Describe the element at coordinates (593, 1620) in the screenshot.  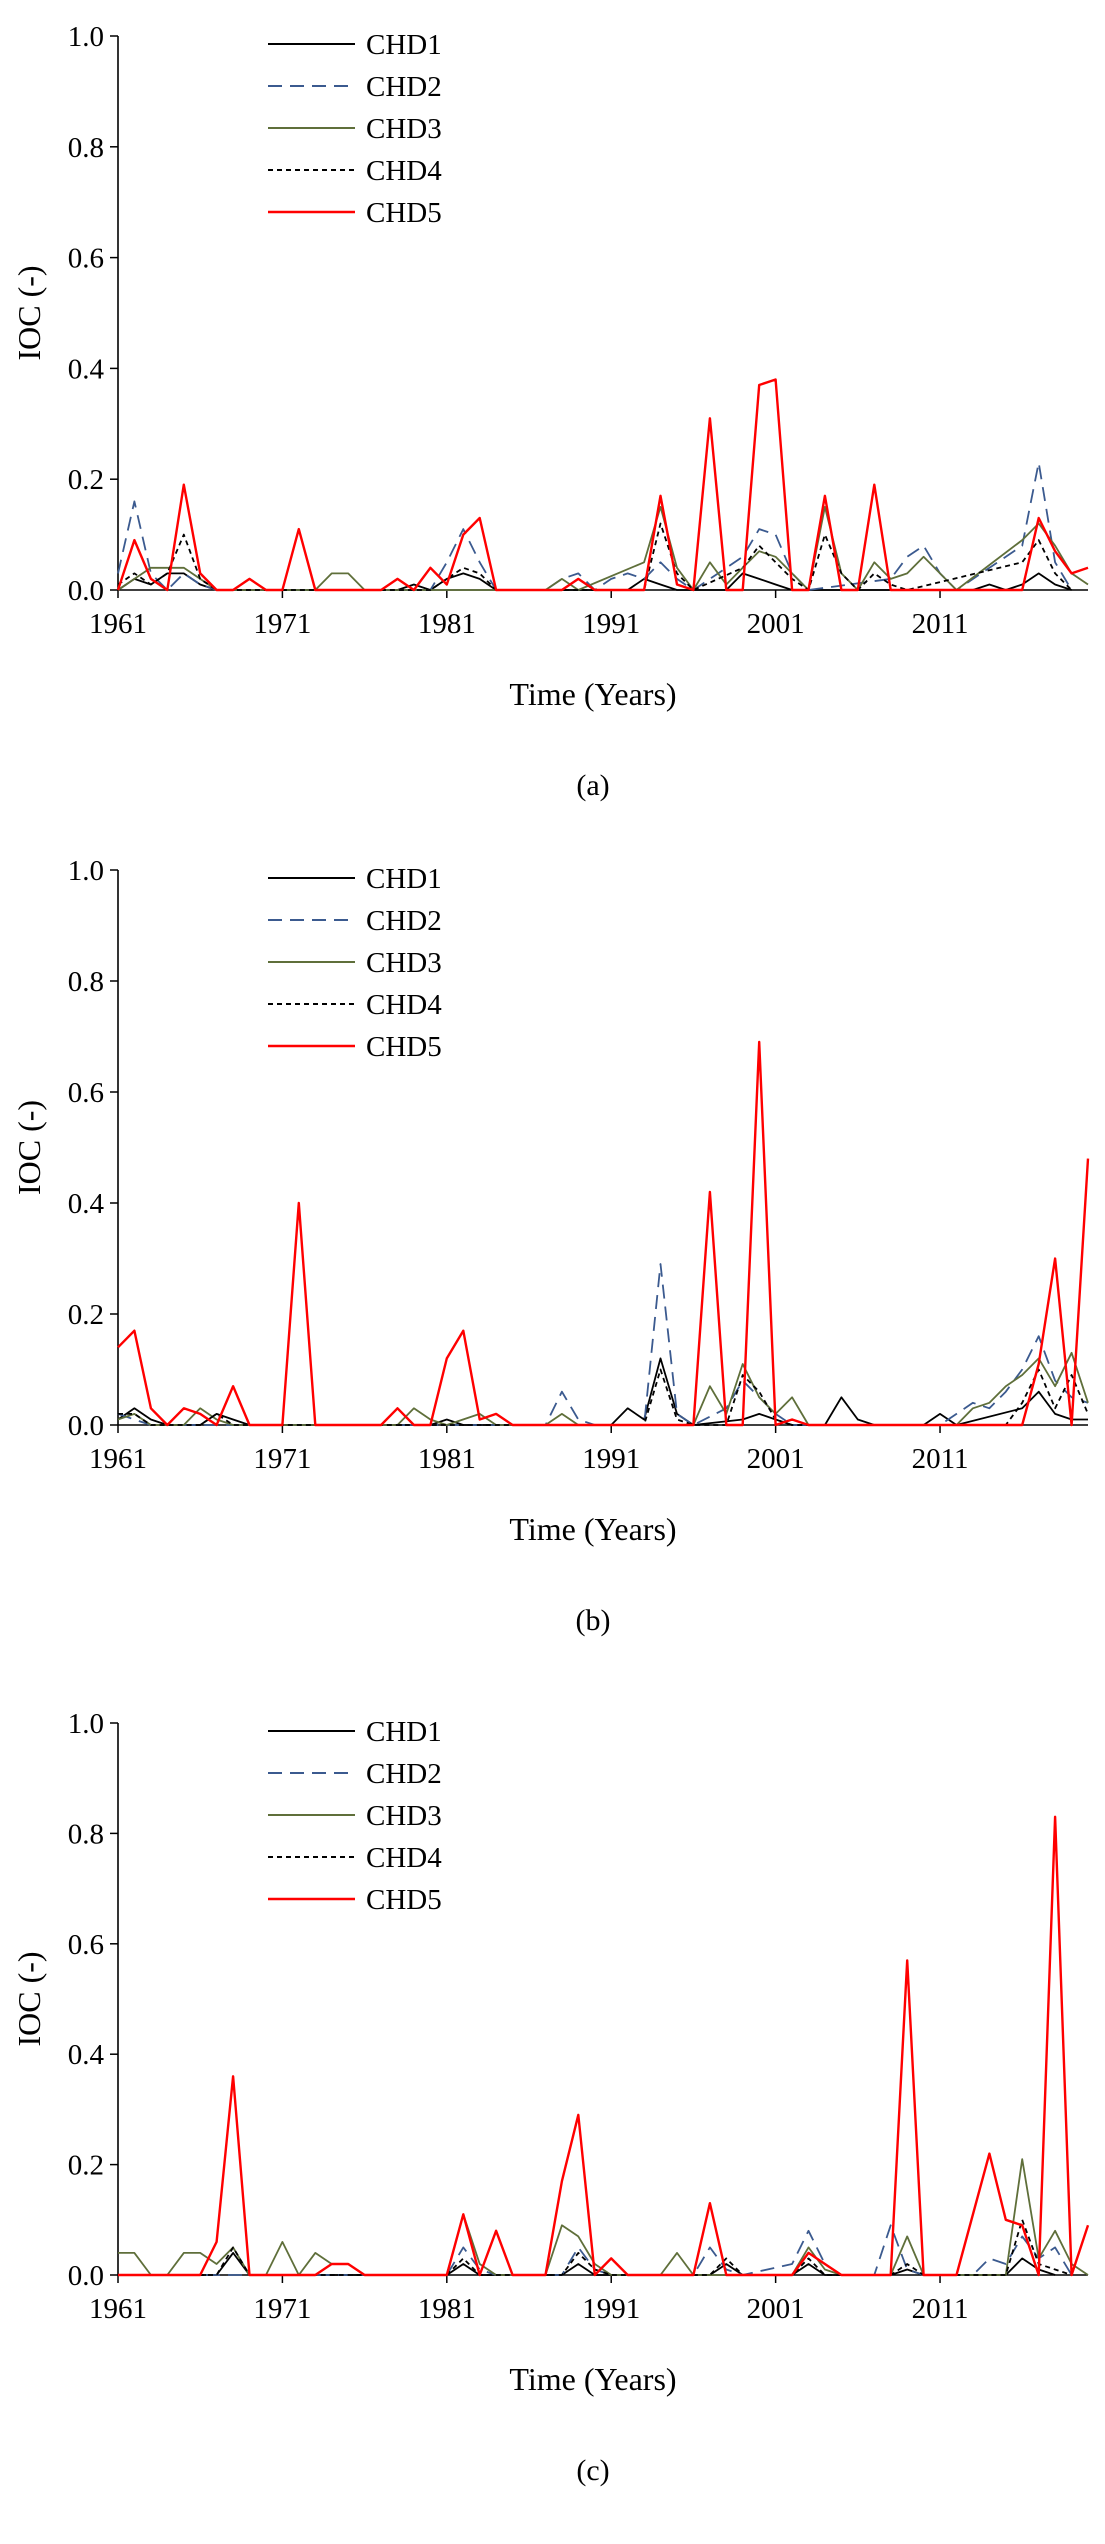
I see `panel-label: (b)` at that location.